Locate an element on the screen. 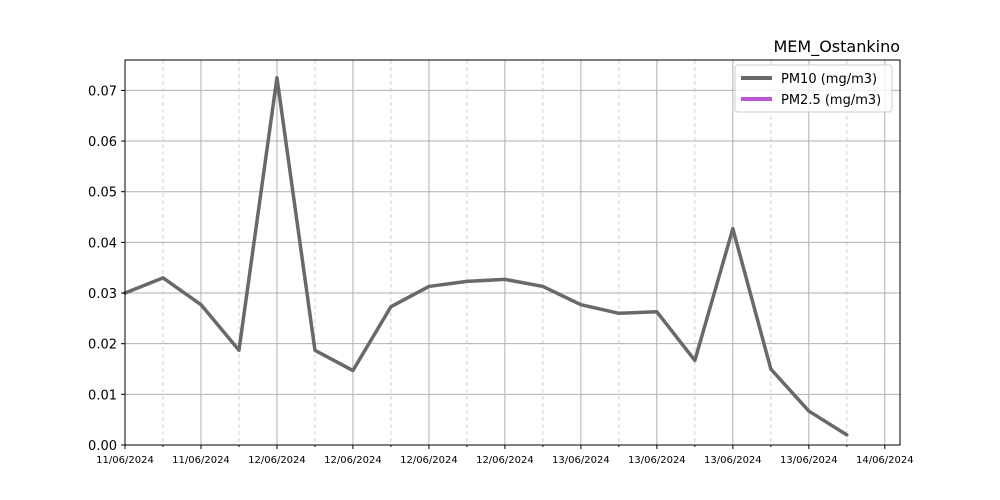 This screenshot has height=500, width=1000. legend: PM10 (mg/m3) PM2.5 (mg/m3) is located at coordinates (813, 88).